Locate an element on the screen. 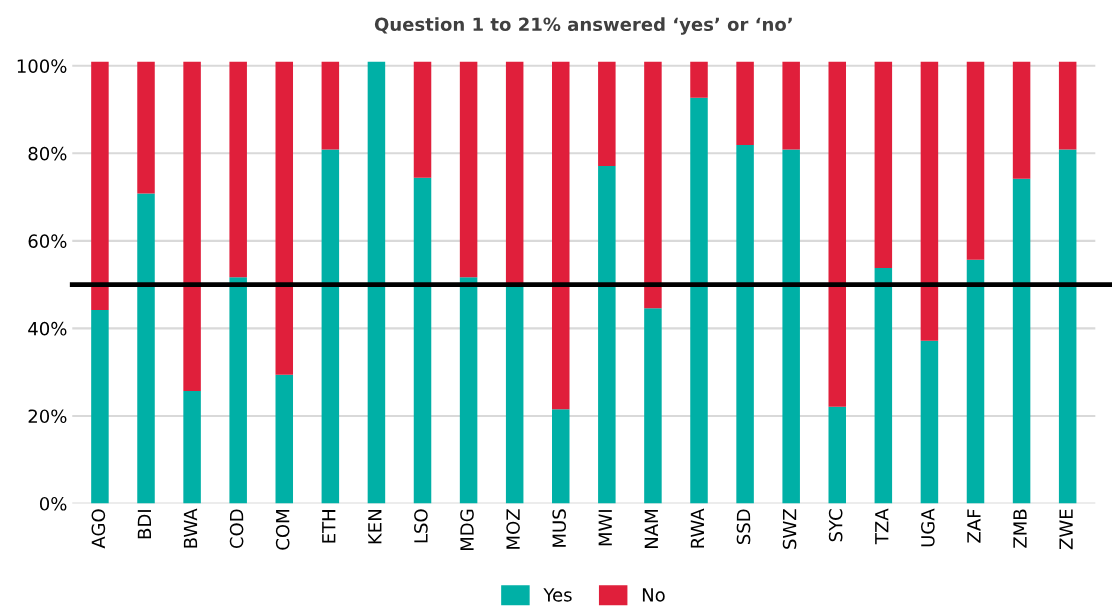 The width and height of the screenshot is (1112, 614). y-tick-label: 20% is located at coordinates (47, 416).